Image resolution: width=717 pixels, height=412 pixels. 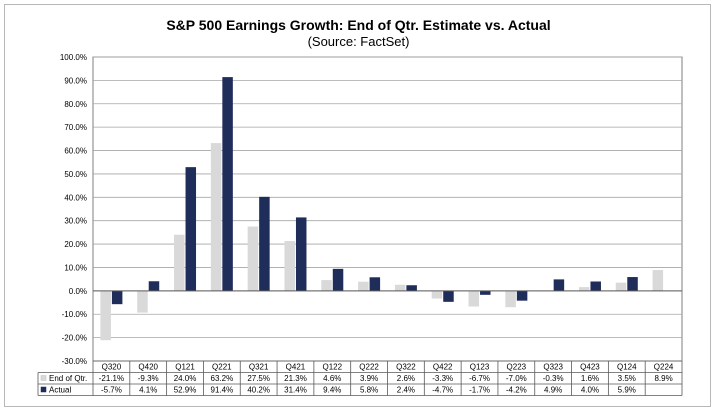 What do you see at coordinates (75, 80) in the screenshot?
I see `y-tick-label: 90.0%` at bounding box center [75, 80].